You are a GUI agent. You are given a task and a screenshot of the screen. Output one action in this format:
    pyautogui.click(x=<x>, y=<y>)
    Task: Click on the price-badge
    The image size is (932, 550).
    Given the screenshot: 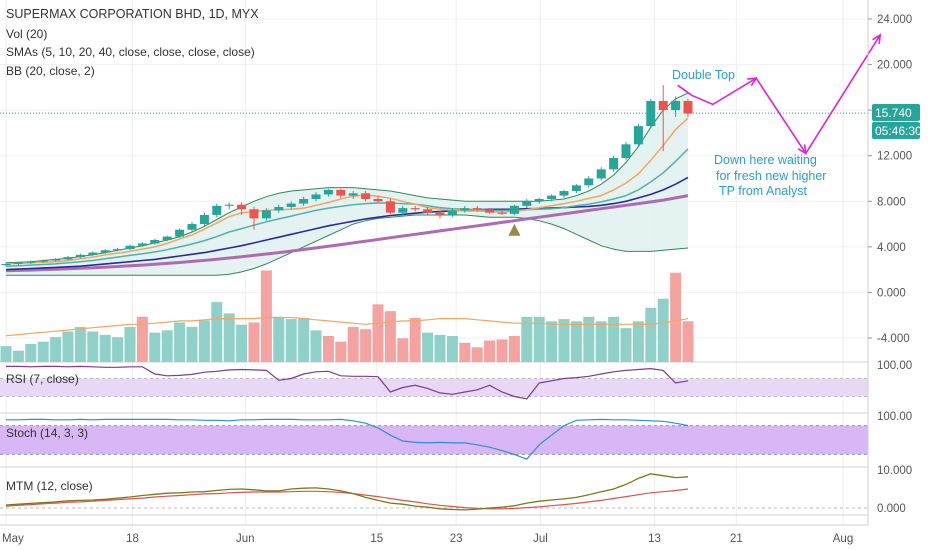 What is the action you would take?
    pyautogui.click(x=896, y=112)
    